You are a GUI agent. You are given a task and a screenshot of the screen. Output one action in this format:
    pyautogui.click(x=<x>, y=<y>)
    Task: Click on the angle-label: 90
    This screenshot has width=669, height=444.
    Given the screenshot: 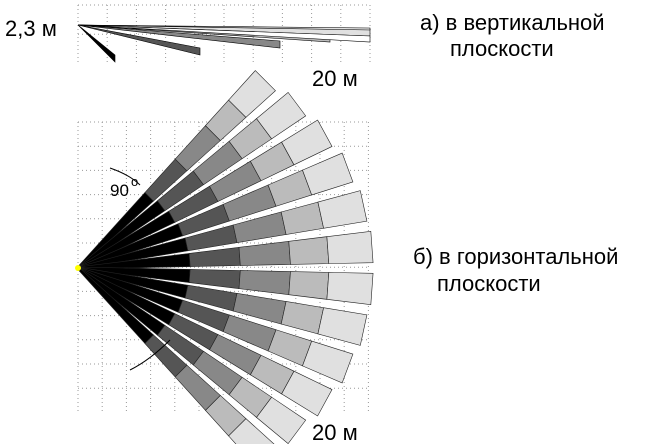 What is the action you would take?
    pyautogui.click(x=119, y=190)
    